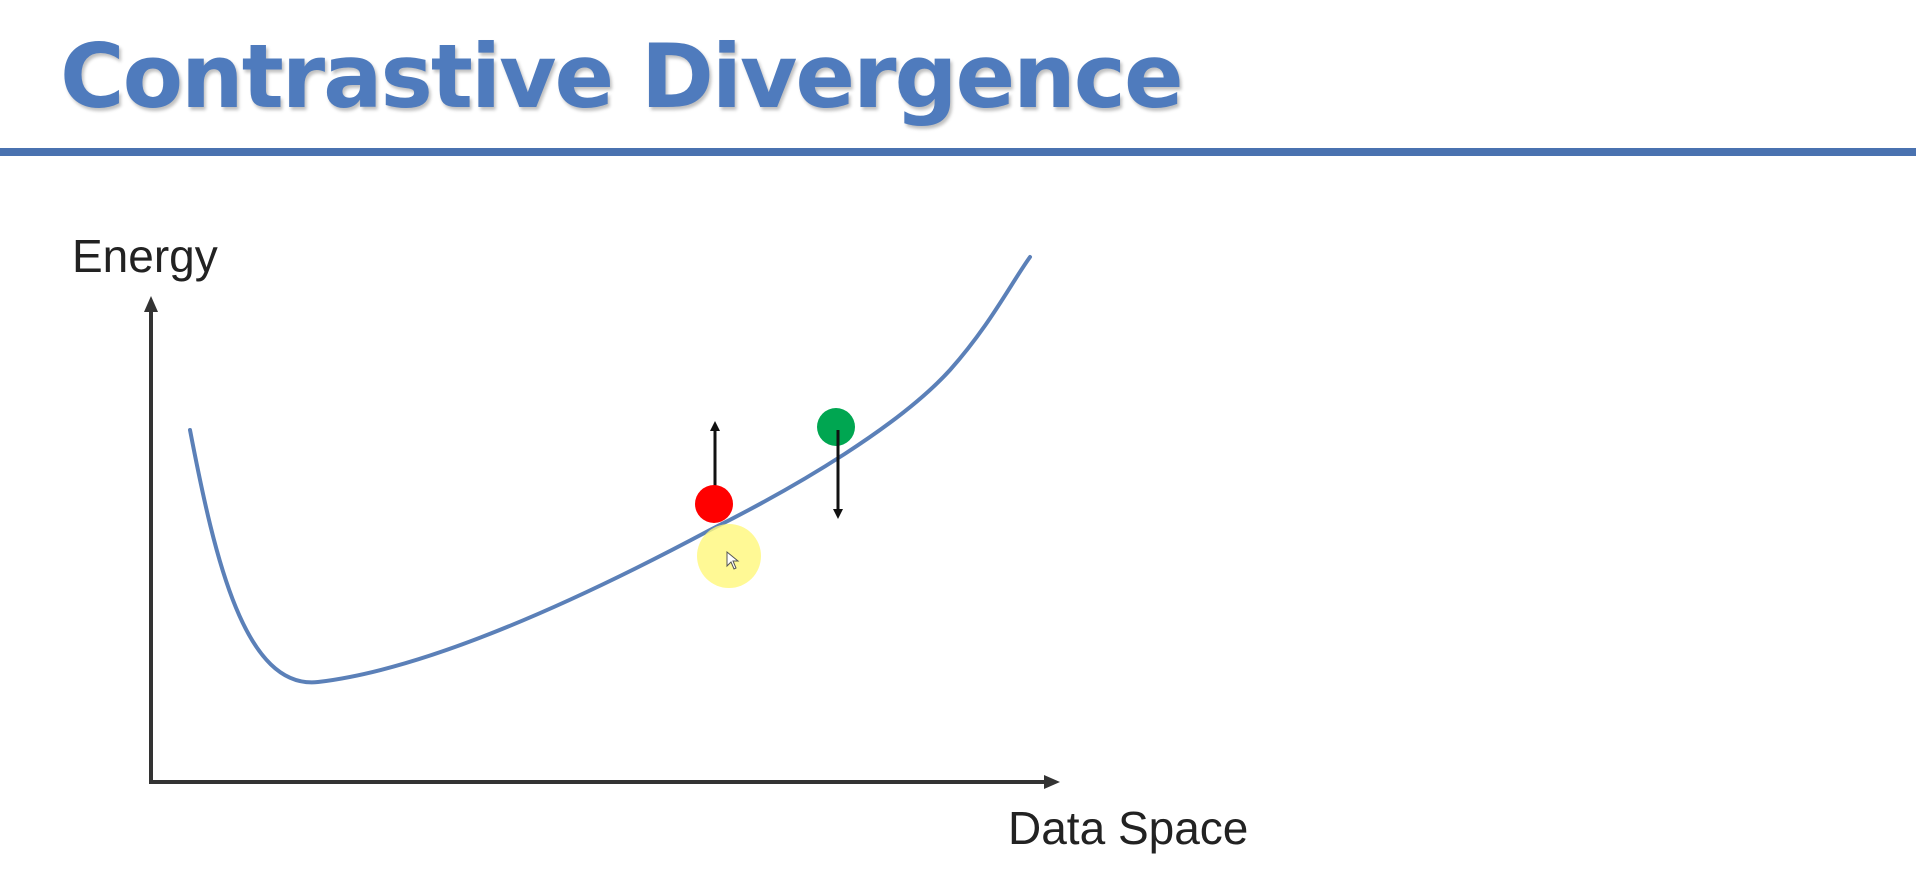  I want to click on title-underline, so click(958, 152).